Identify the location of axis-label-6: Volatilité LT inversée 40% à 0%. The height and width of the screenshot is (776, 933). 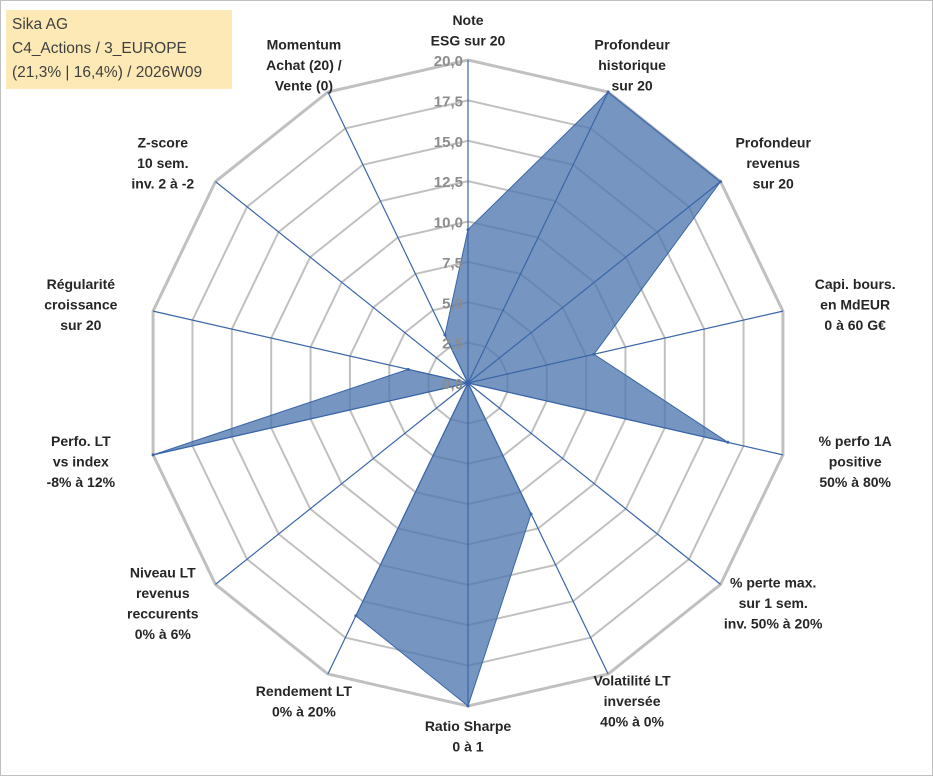
(632, 701).